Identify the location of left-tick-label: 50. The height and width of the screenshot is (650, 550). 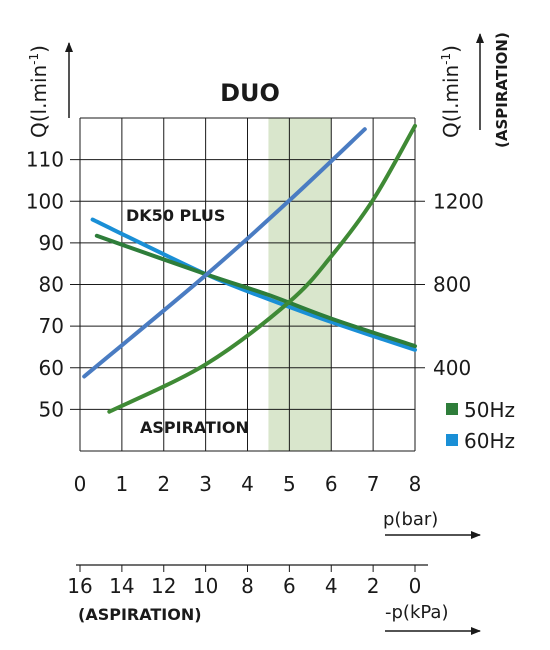
(51, 409).